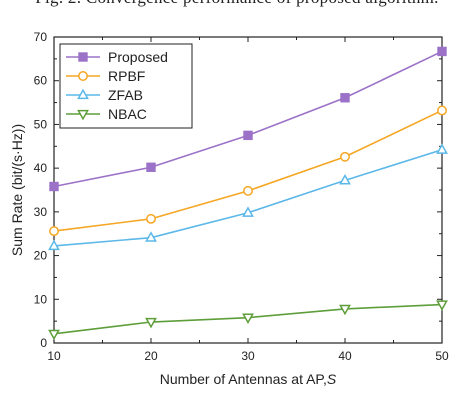 This screenshot has height=417, width=474. What do you see at coordinates (41, 299) in the screenshot?
I see `y-tick-label: 10` at bounding box center [41, 299].